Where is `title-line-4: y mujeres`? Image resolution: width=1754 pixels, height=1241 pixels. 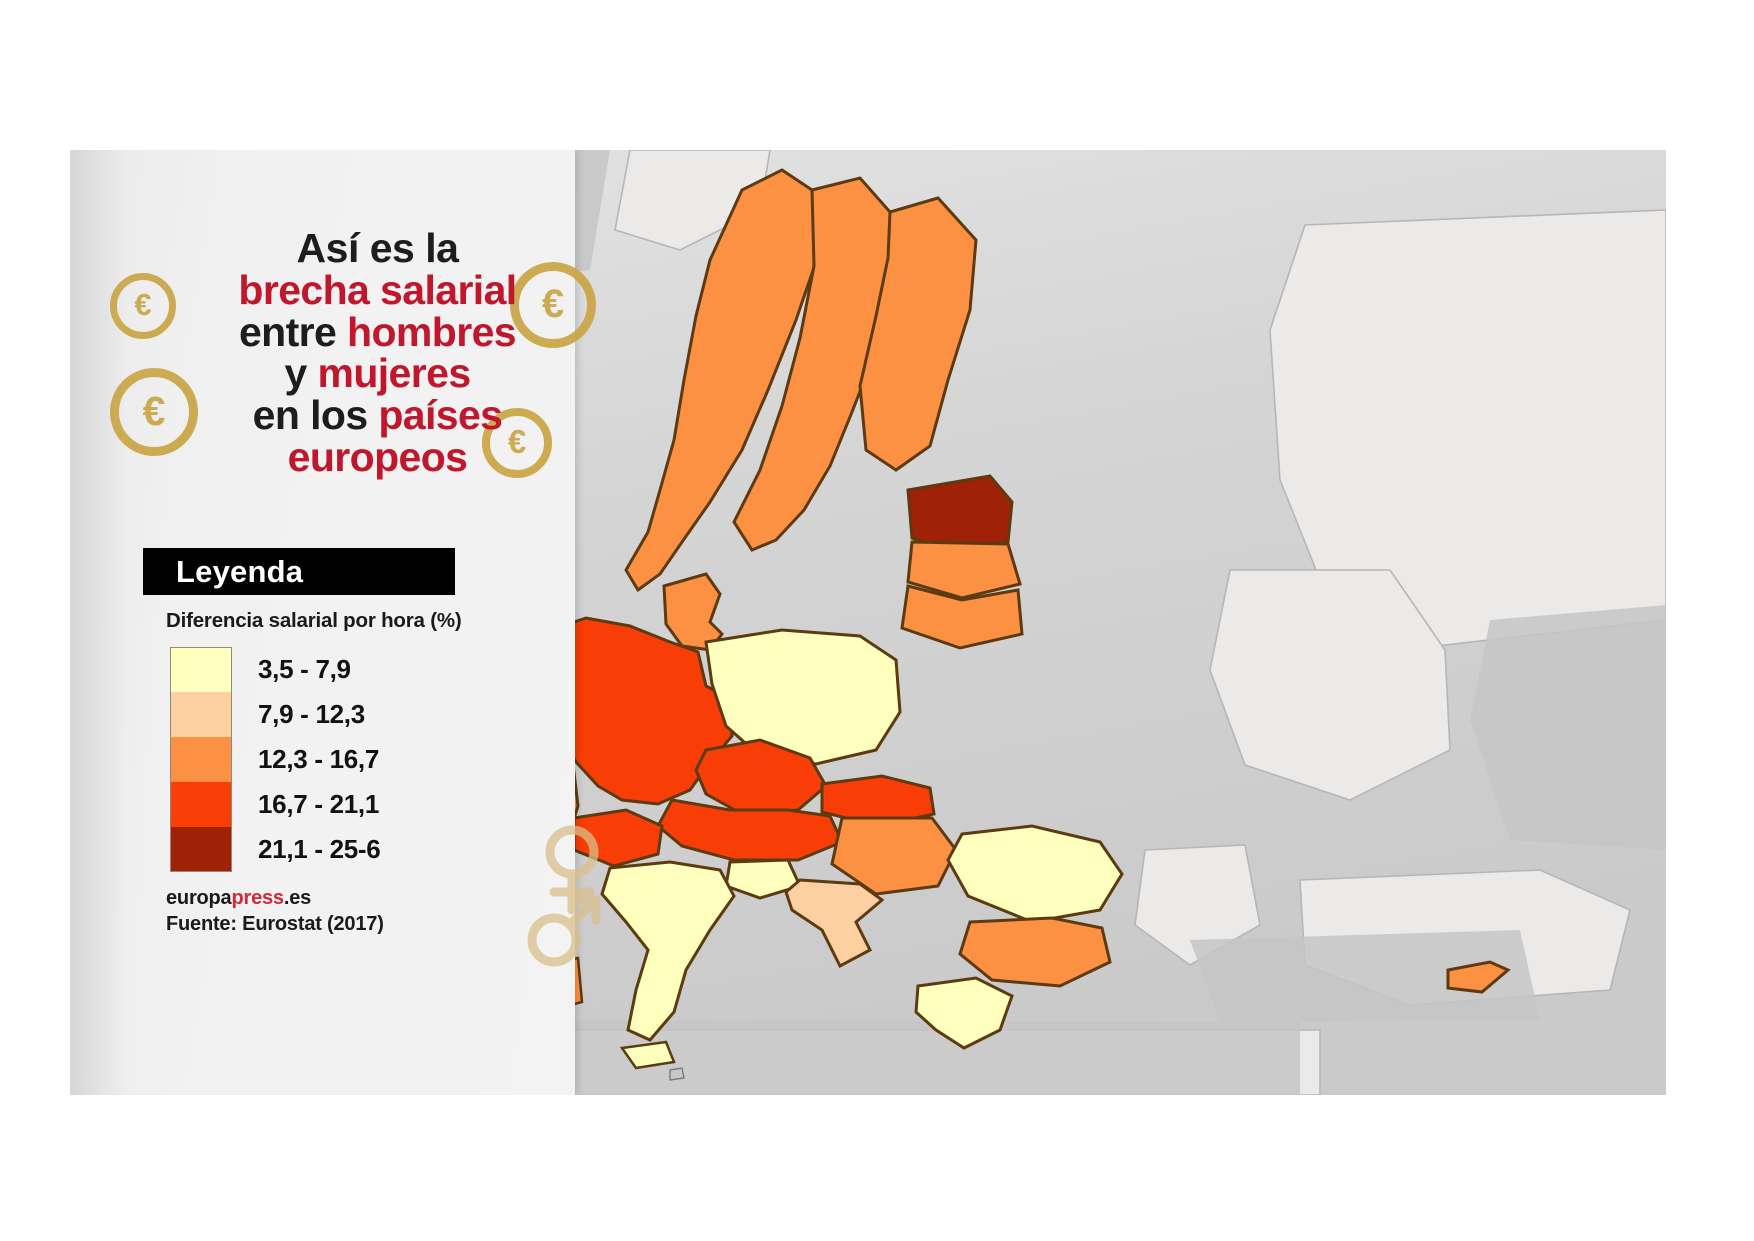
title-line-4: y mujeres is located at coordinates (377, 374).